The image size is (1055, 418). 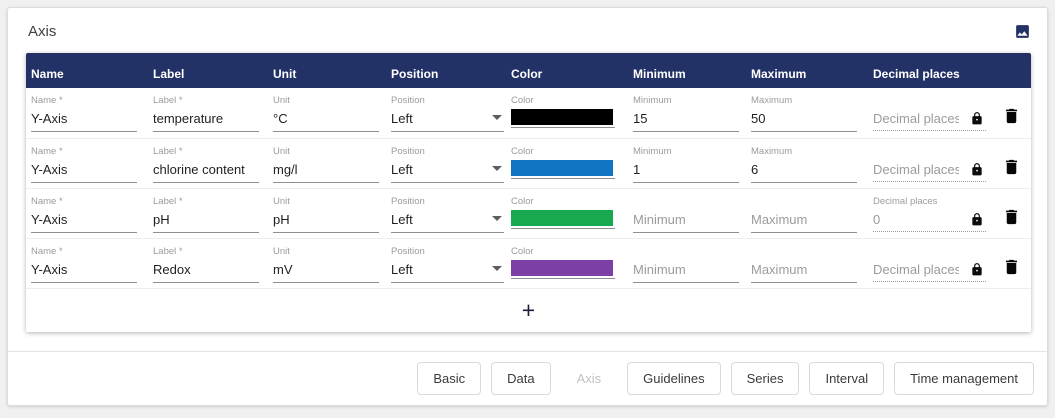 What do you see at coordinates (964, 378) in the screenshot?
I see `nav-button-time-management: Time management` at bounding box center [964, 378].